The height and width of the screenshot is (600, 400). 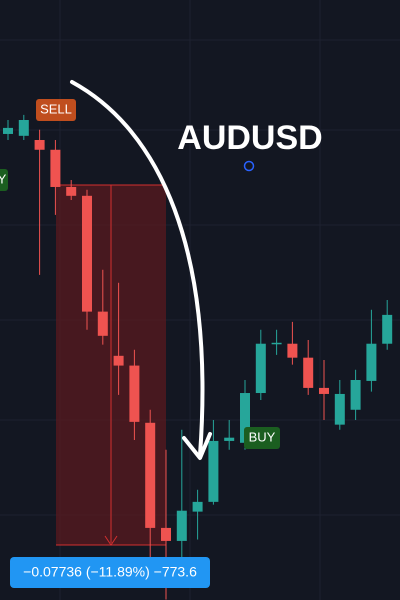 I want to click on sell-badge, so click(x=56, y=110).